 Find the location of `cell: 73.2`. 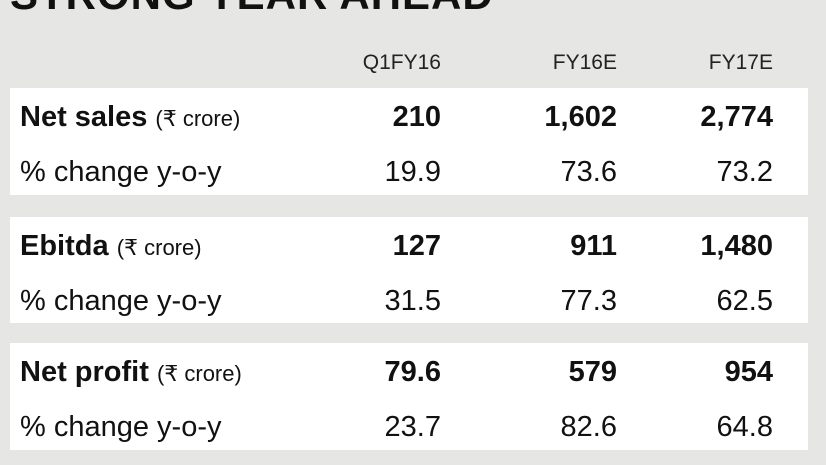

cell: 73.2 is located at coordinates (744, 172).